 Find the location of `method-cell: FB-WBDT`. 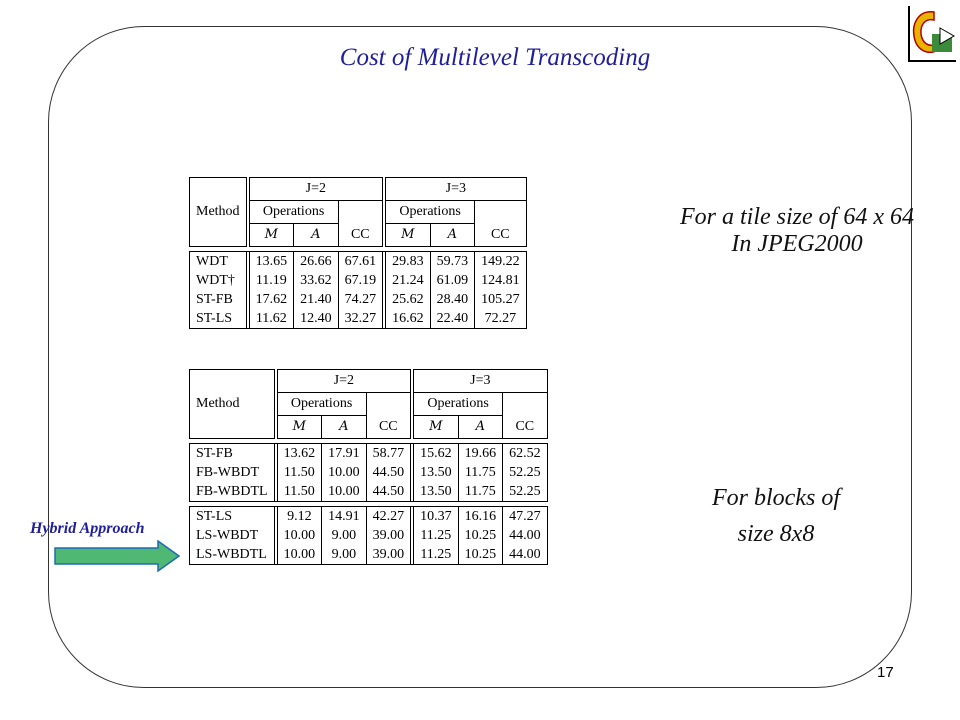

method-cell: FB-WBDT is located at coordinates (232, 472).